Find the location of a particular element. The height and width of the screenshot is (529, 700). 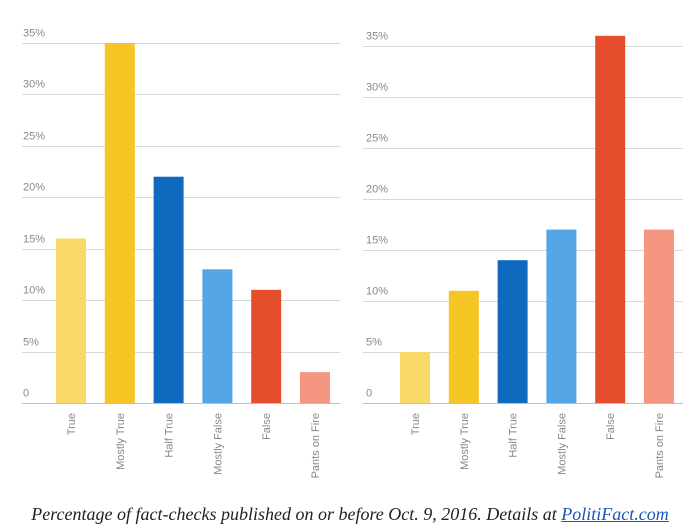

left-y-tick-label: 20% is located at coordinates (34, 188).